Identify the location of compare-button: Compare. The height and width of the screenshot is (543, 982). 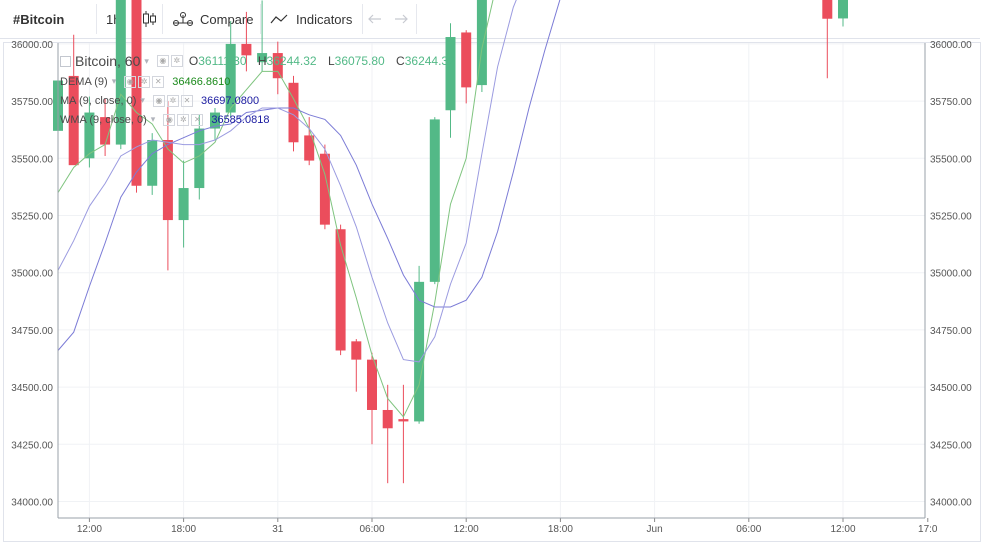
(212, 19).